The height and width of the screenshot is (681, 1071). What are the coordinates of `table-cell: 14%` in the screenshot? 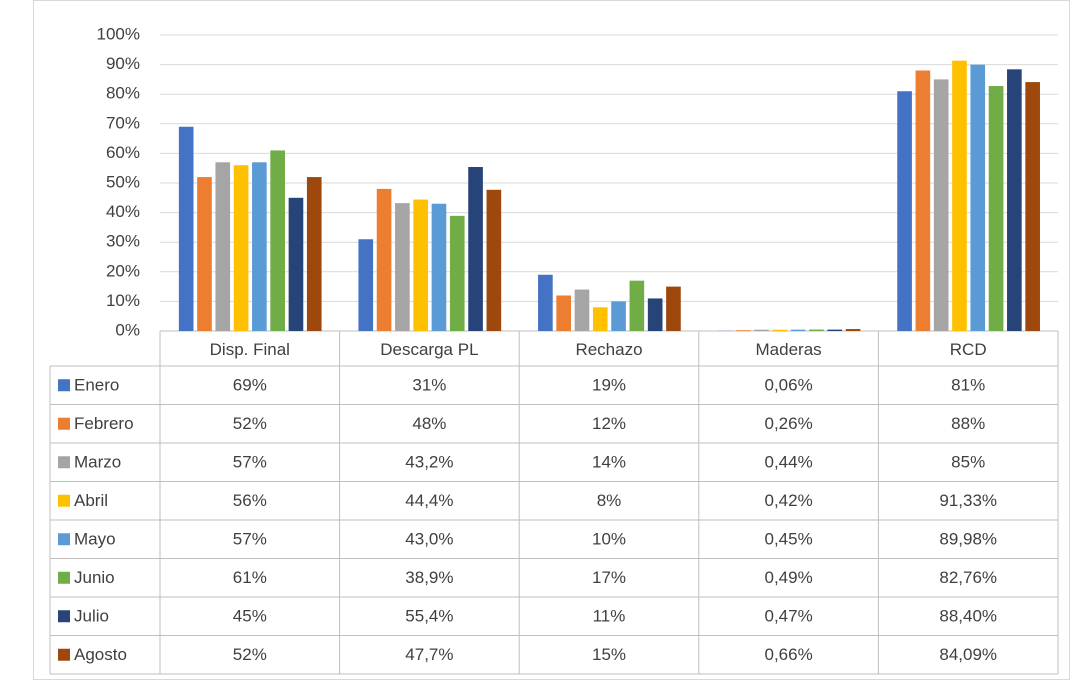 It's located at (609, 462).